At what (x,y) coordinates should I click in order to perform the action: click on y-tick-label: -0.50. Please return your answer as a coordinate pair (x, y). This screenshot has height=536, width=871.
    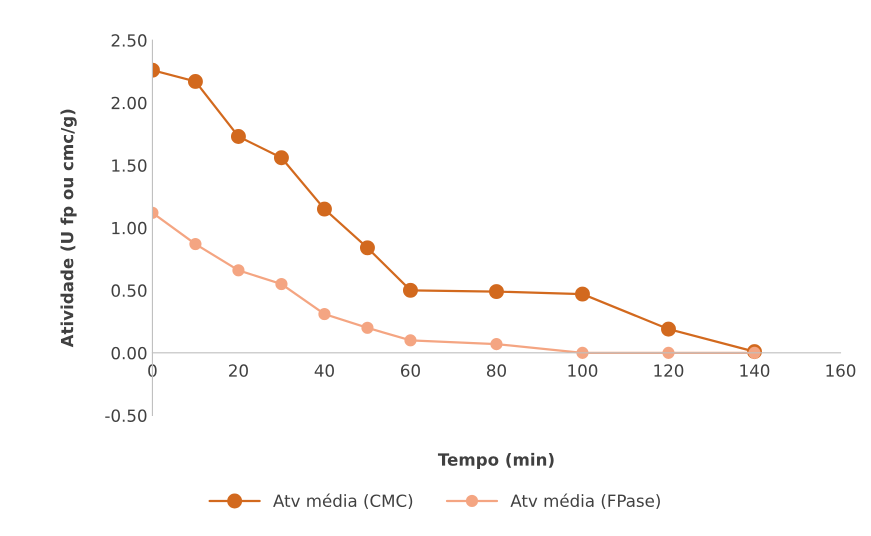
    Looking at the image, I should click on (125, 415).